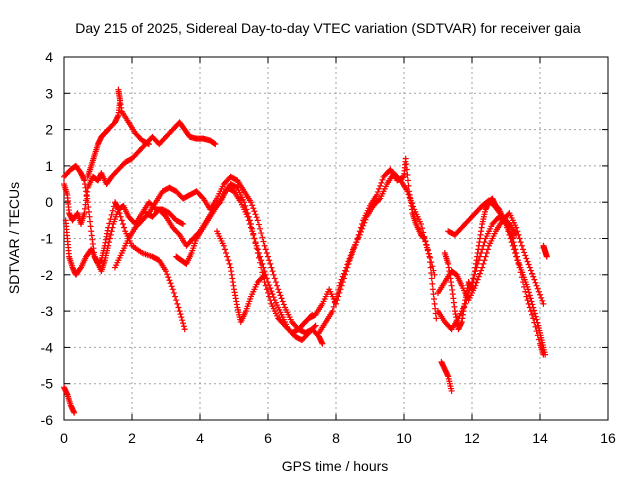 This screenshot has width=640, height=480. I want to click on y-tick-label: -1, so click(47, 239).